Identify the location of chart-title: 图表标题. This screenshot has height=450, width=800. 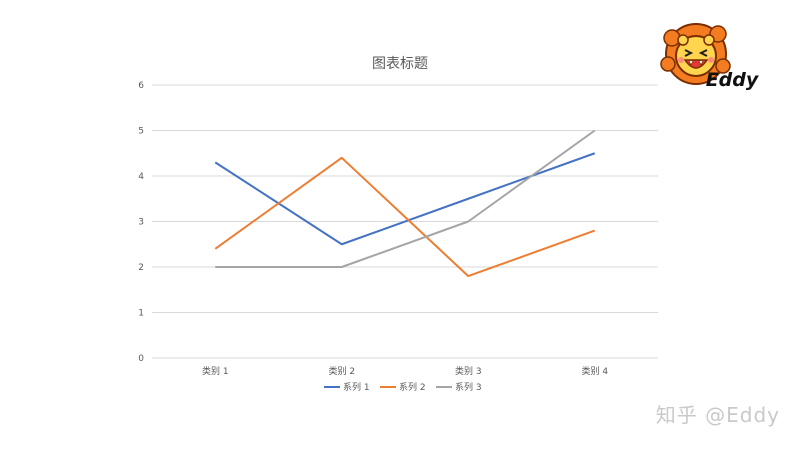
(400, 64).